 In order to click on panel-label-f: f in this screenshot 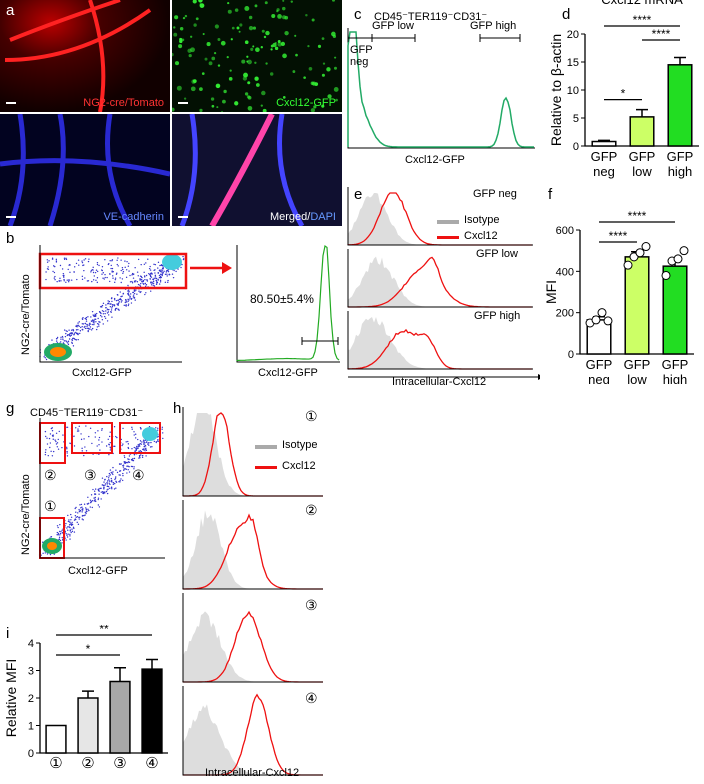, I will do `click(550, 194)`.